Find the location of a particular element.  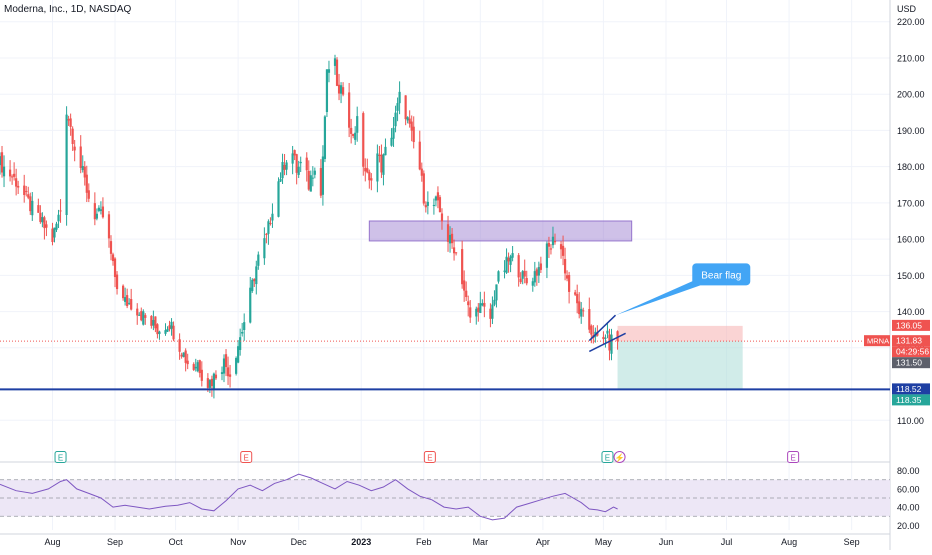

time-tick-label: Mar is located at coordinates (481, 542).